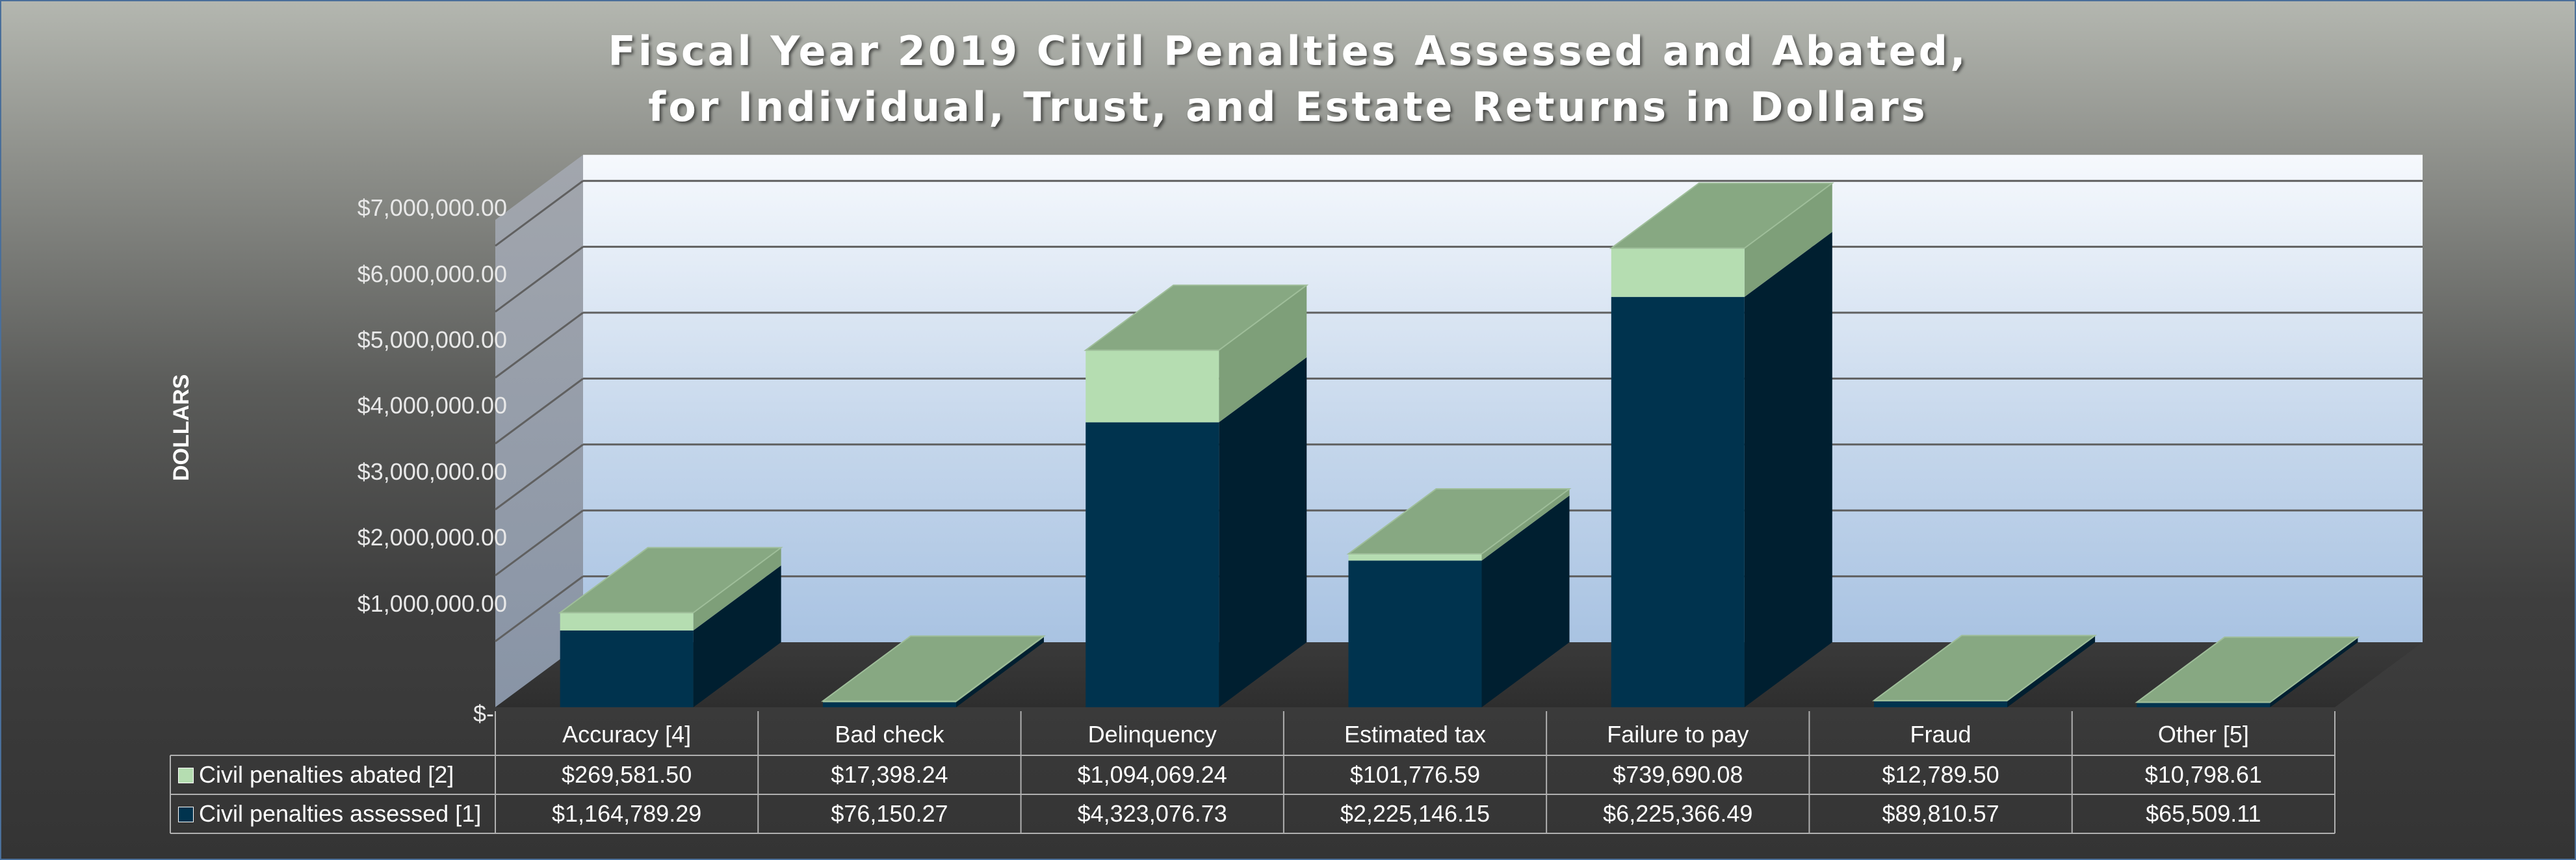 This screenshot has width=2576, height=860. Describe the element at coordinates (2203, 774) in the screenshot. I see `table-cell: $10,798.61` at that location.